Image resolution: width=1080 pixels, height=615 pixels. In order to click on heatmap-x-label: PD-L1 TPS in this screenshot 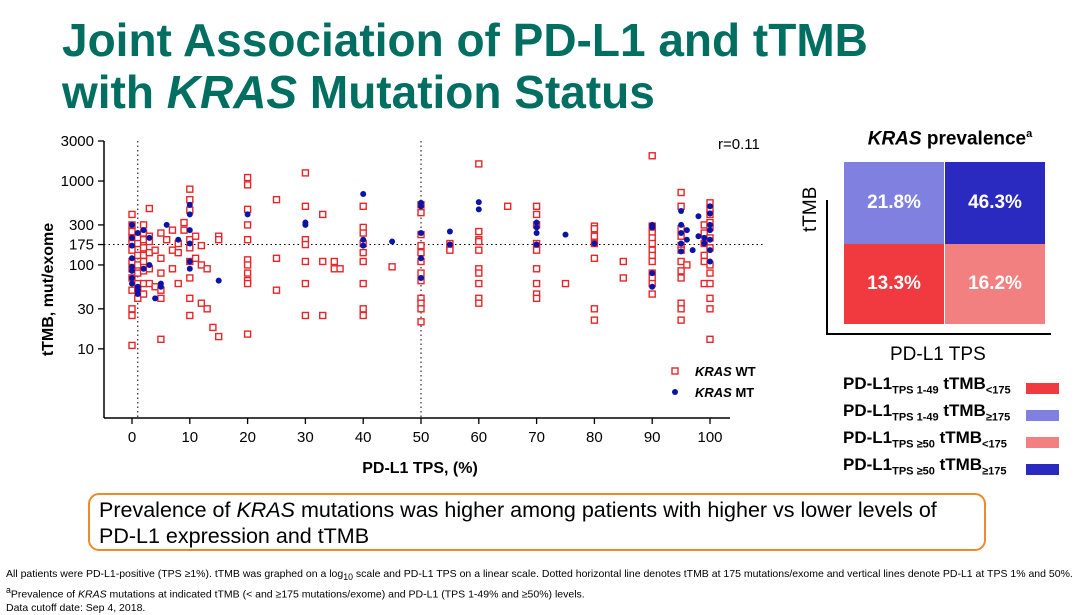, I will do `click(938, 354)`.